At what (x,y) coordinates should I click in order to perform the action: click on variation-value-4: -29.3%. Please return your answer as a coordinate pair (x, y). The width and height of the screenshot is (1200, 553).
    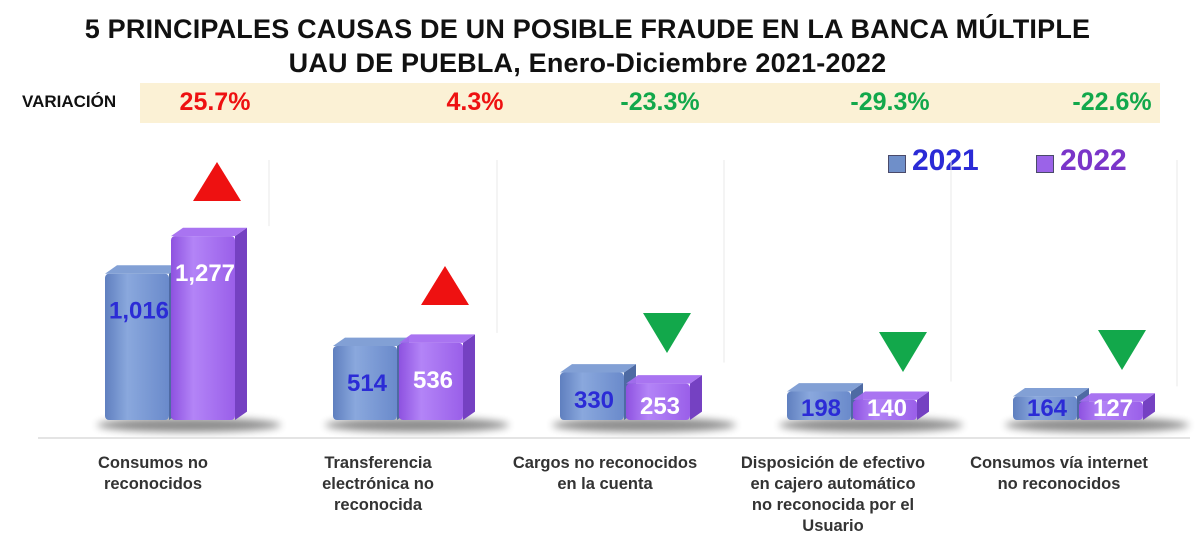
    Looking at the image, I should click on (890, 102).